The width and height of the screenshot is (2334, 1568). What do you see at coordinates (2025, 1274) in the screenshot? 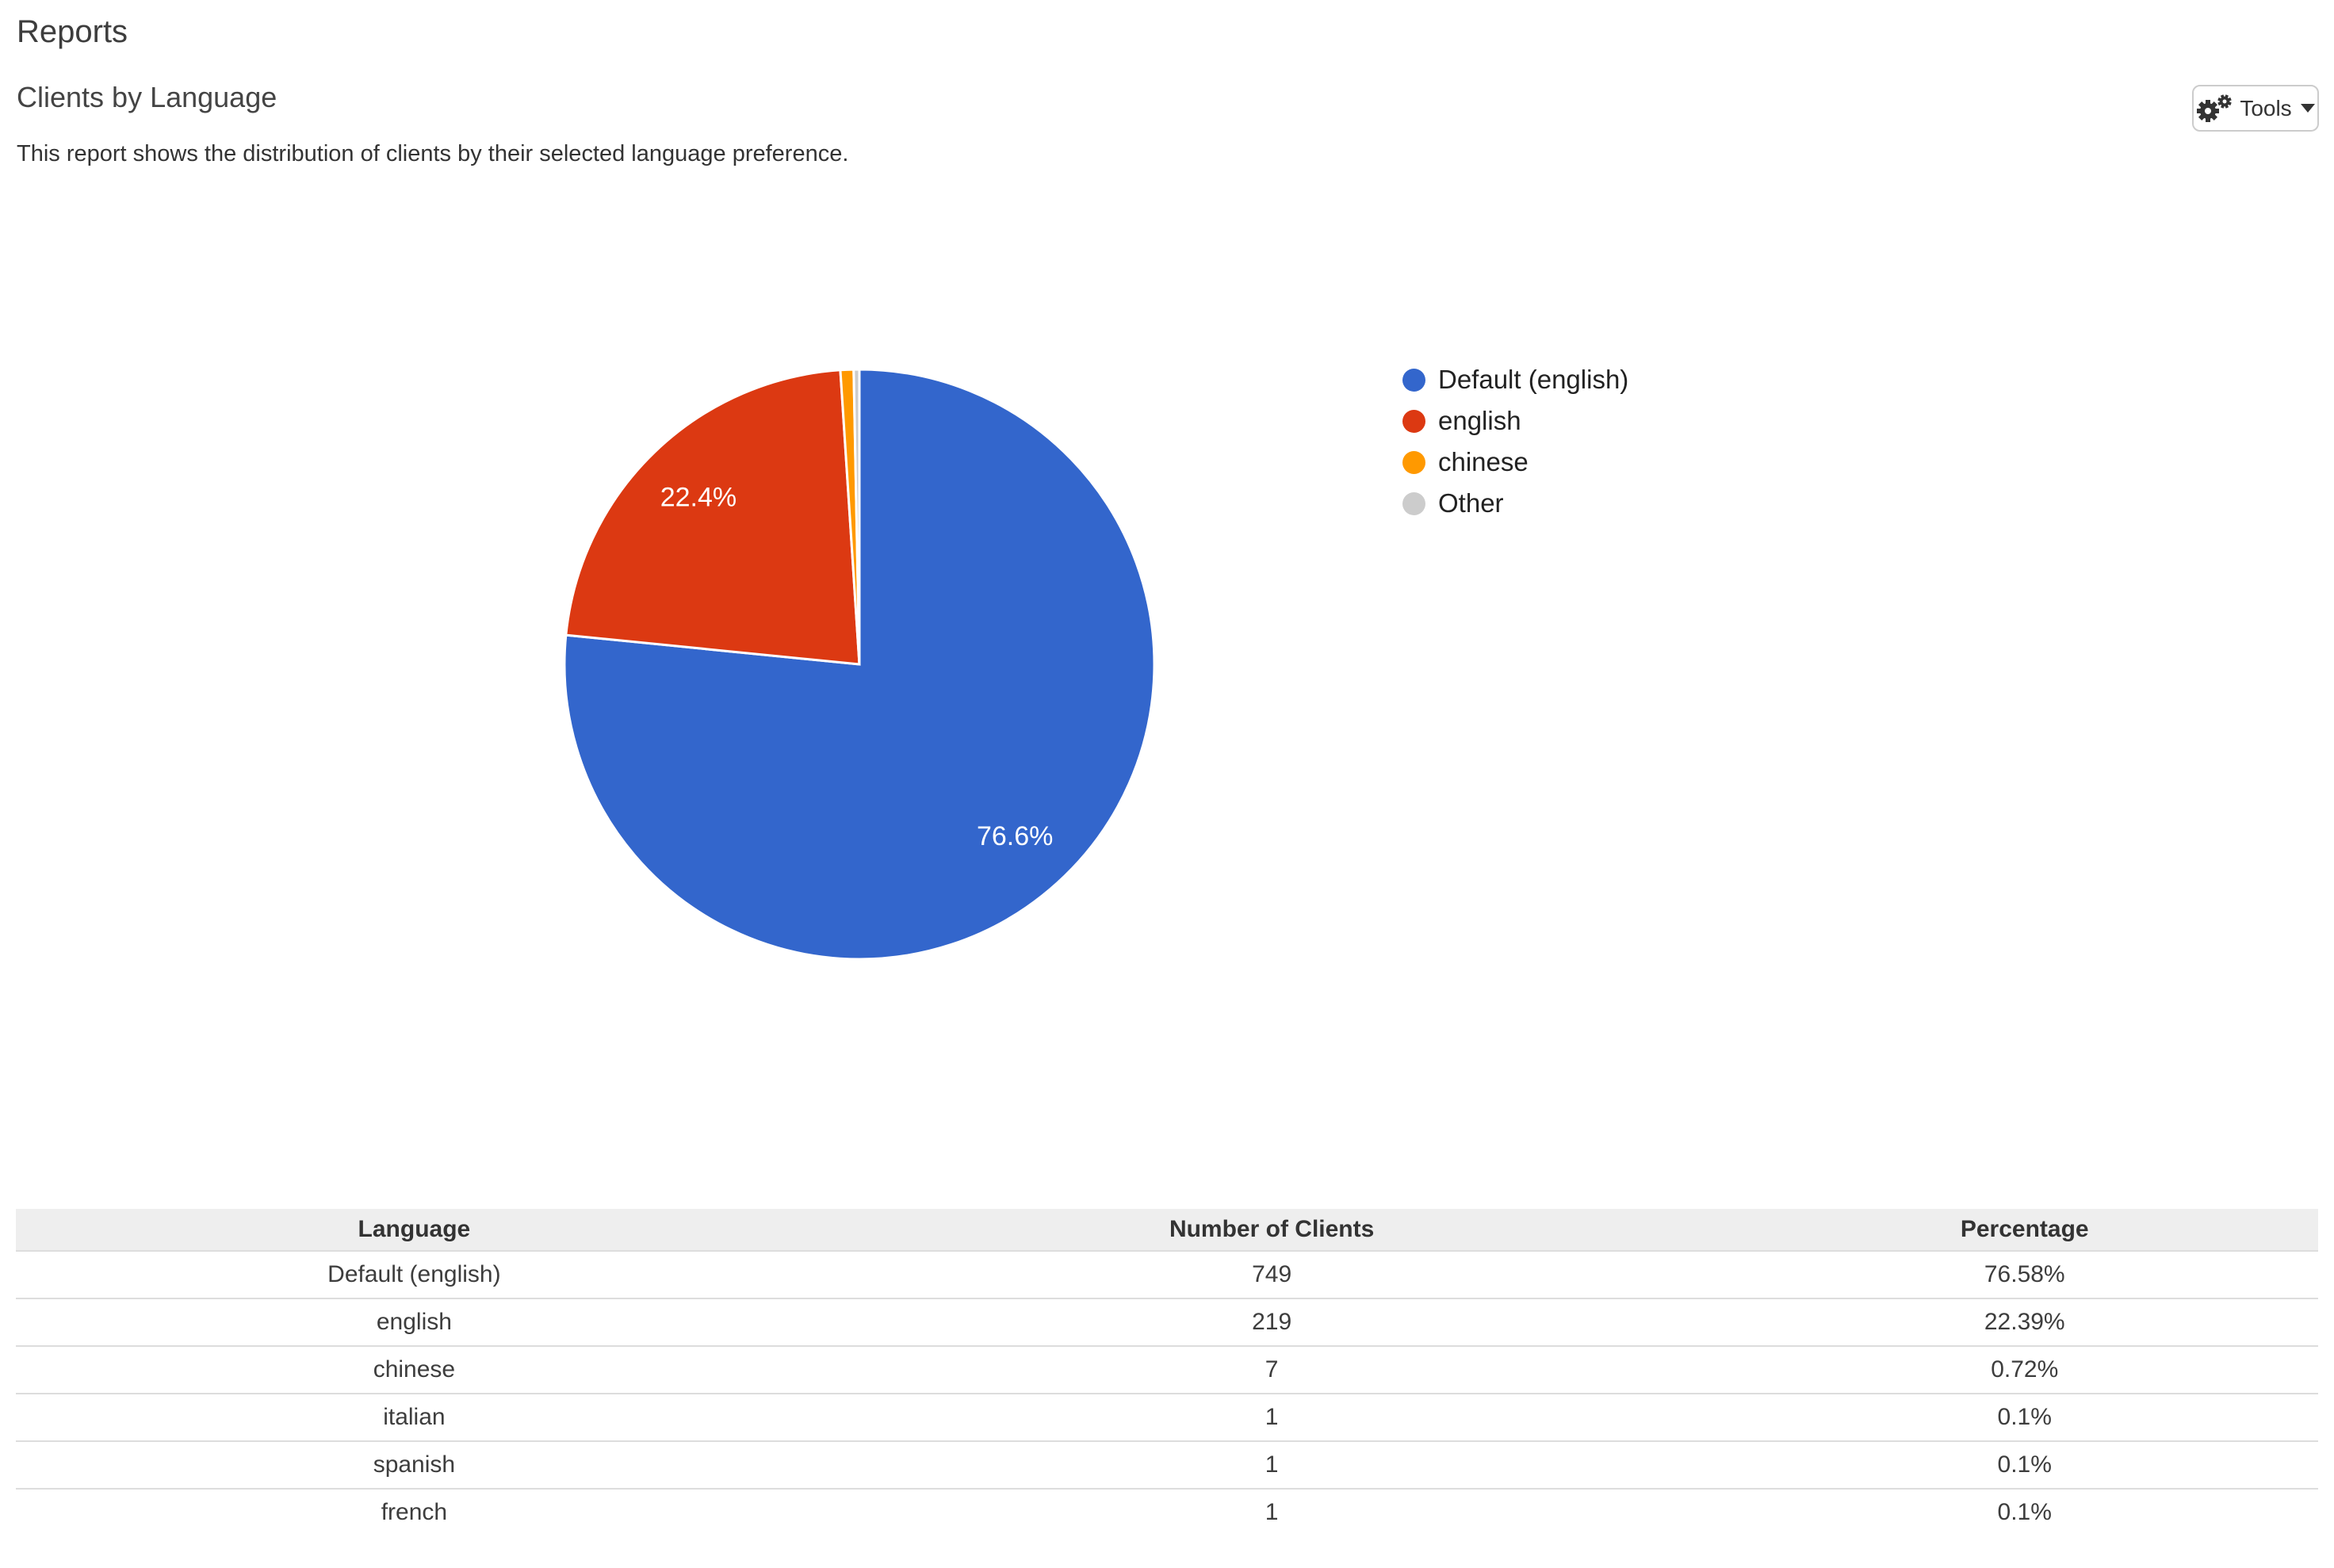
I see `table-cell: 76.58%` at bounding box center [2025, 1274].